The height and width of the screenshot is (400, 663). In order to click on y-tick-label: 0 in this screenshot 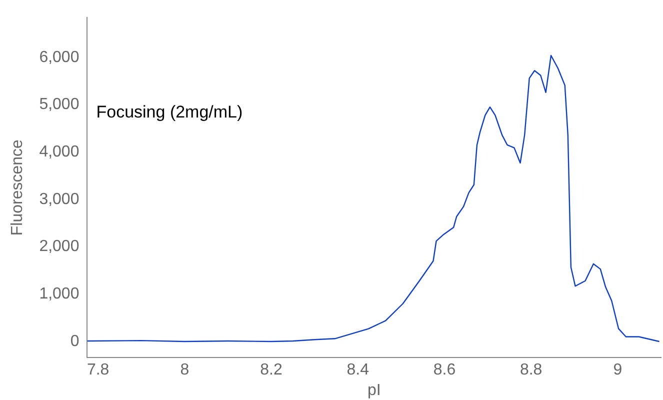, I will do `click(75, 341)`.